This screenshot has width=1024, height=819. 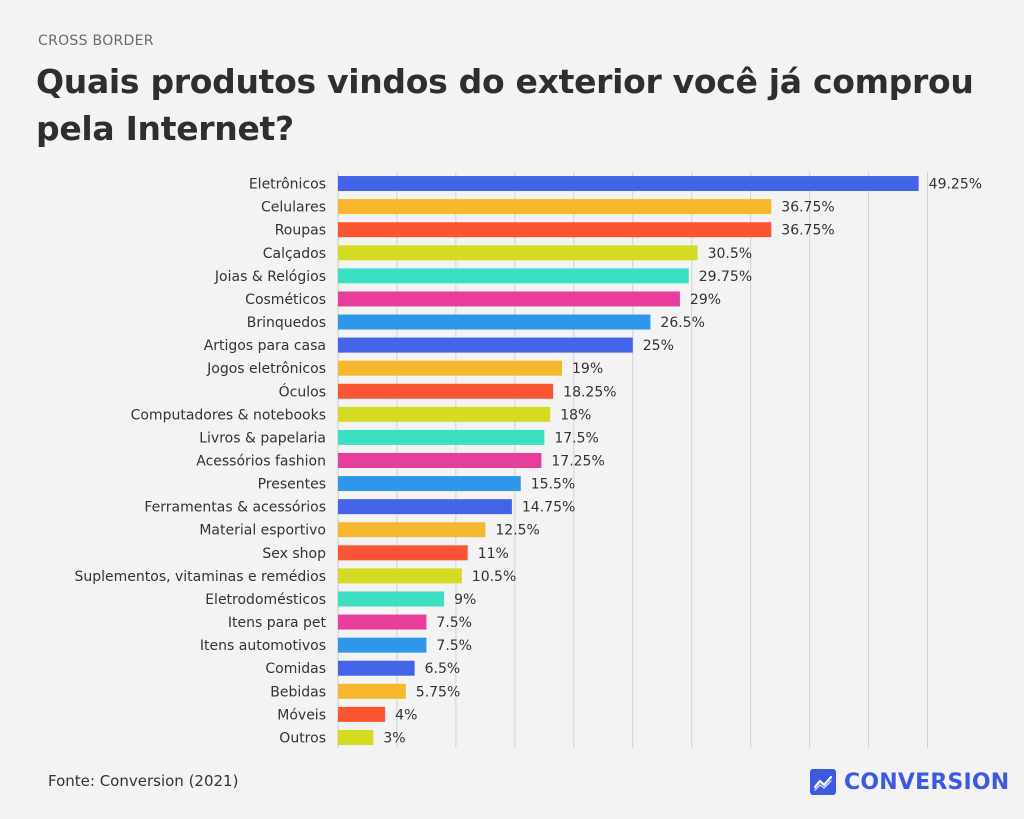 What do you see at coordinates (200, 577) in the screenshot?
I see `category-label: Suplementos, vitaminas e remédios` at bounding box center [200, 577].